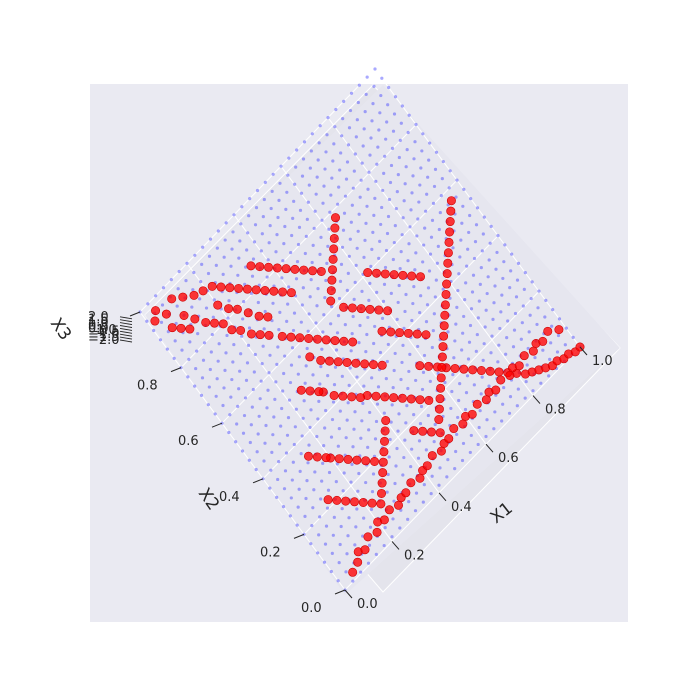 Image resolution: width=700 pixels, height=700 pixels. What do you see at coordinates (126, 326) in the screenshot?
I see `z-tick-mark` at bounding box center [126, 326].